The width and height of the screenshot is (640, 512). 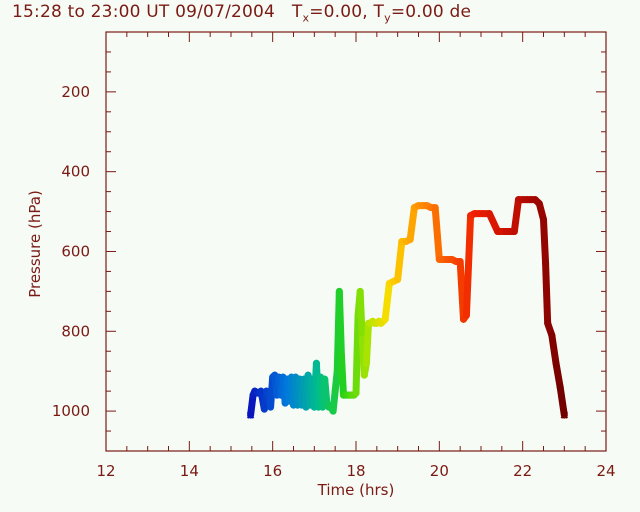 What do you see at coordinates (75, 172) in the screenshot?
I see `y-tick-label: 400` at bounding box center [75, 172].